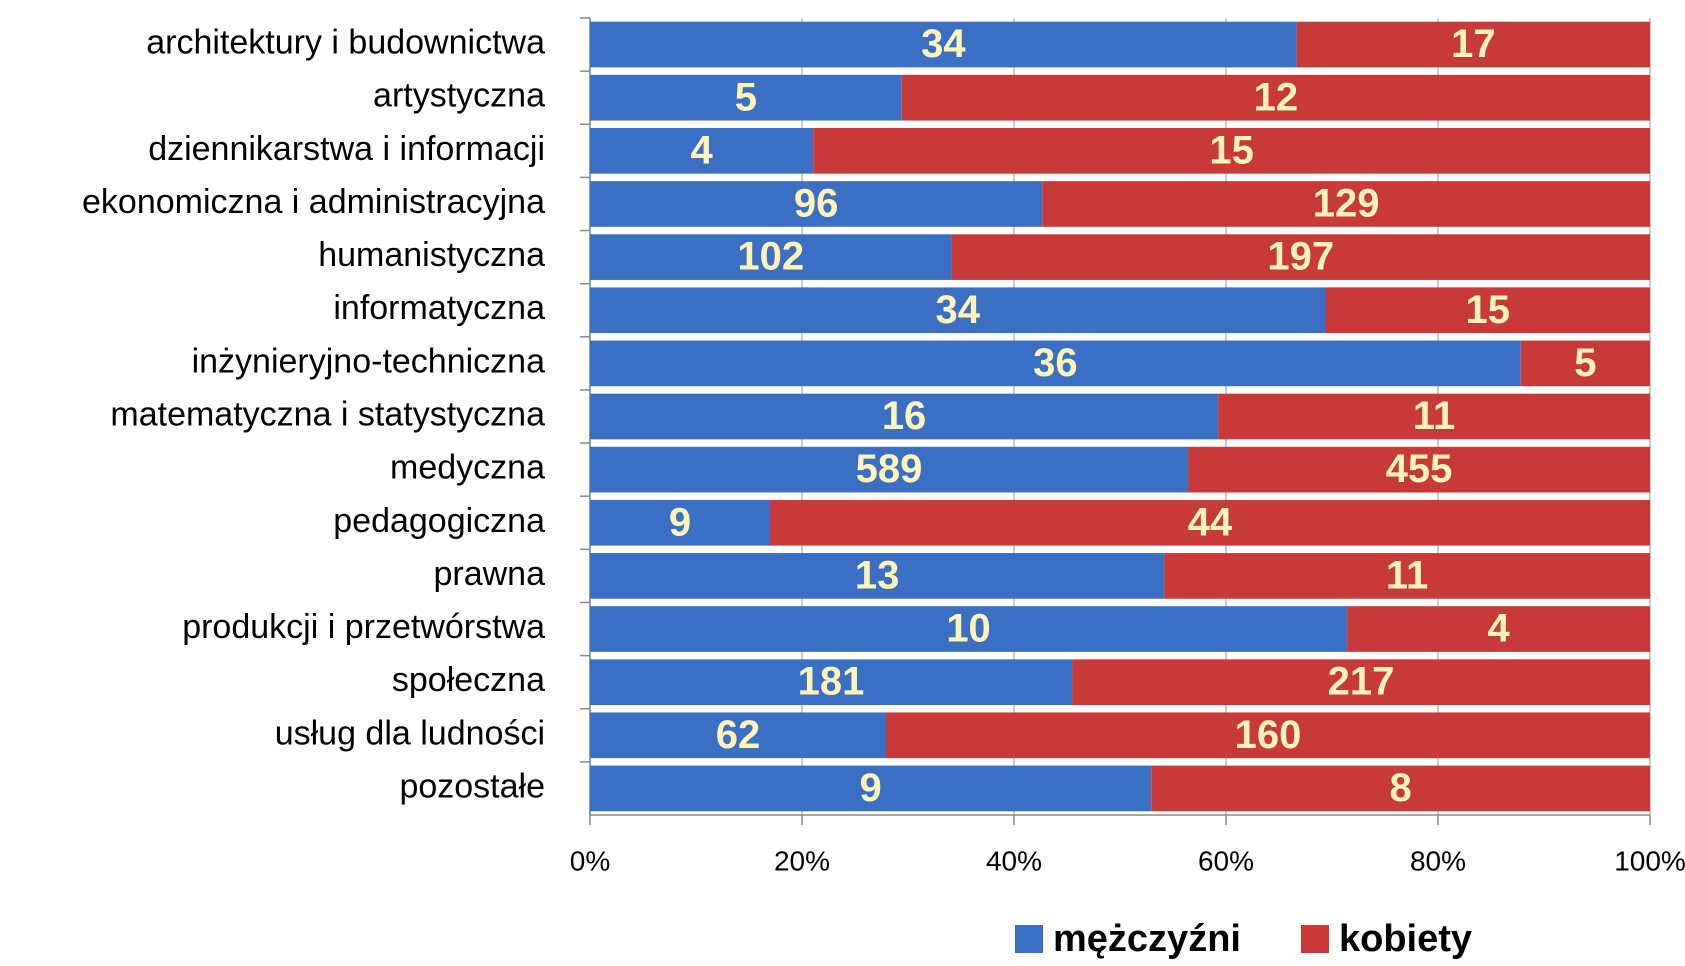 The width and height of the screenshot is (1685, 966). I want to click on category-label: społeczna, so click(468, 680).